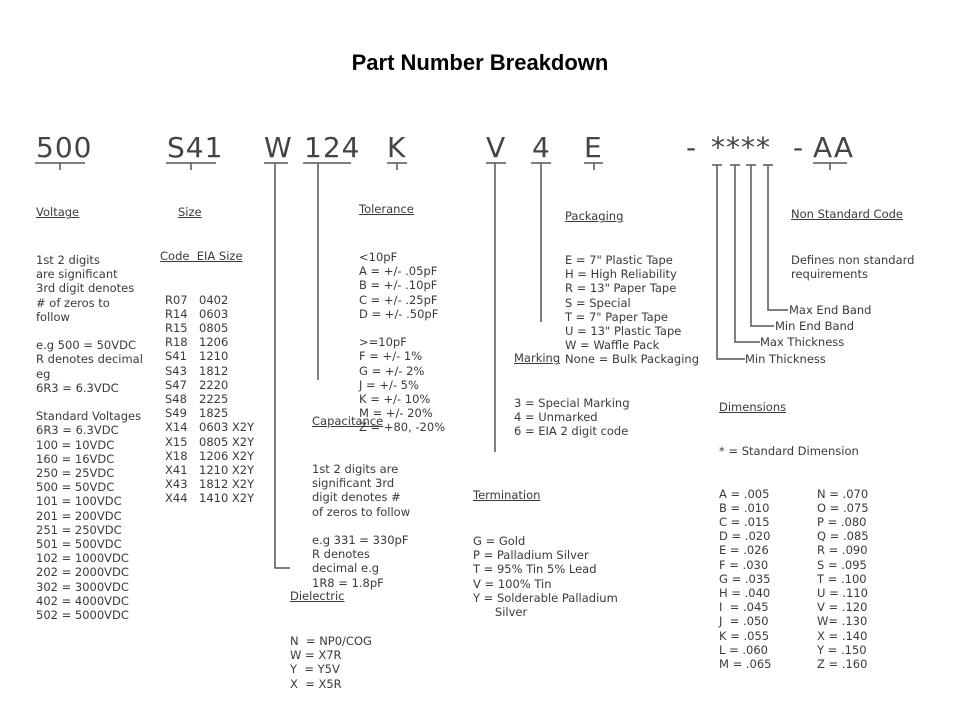 The width and height of the screenshot is (960, 720). I want to click on text-line: Z = +80, -20%, so click(402, 427).